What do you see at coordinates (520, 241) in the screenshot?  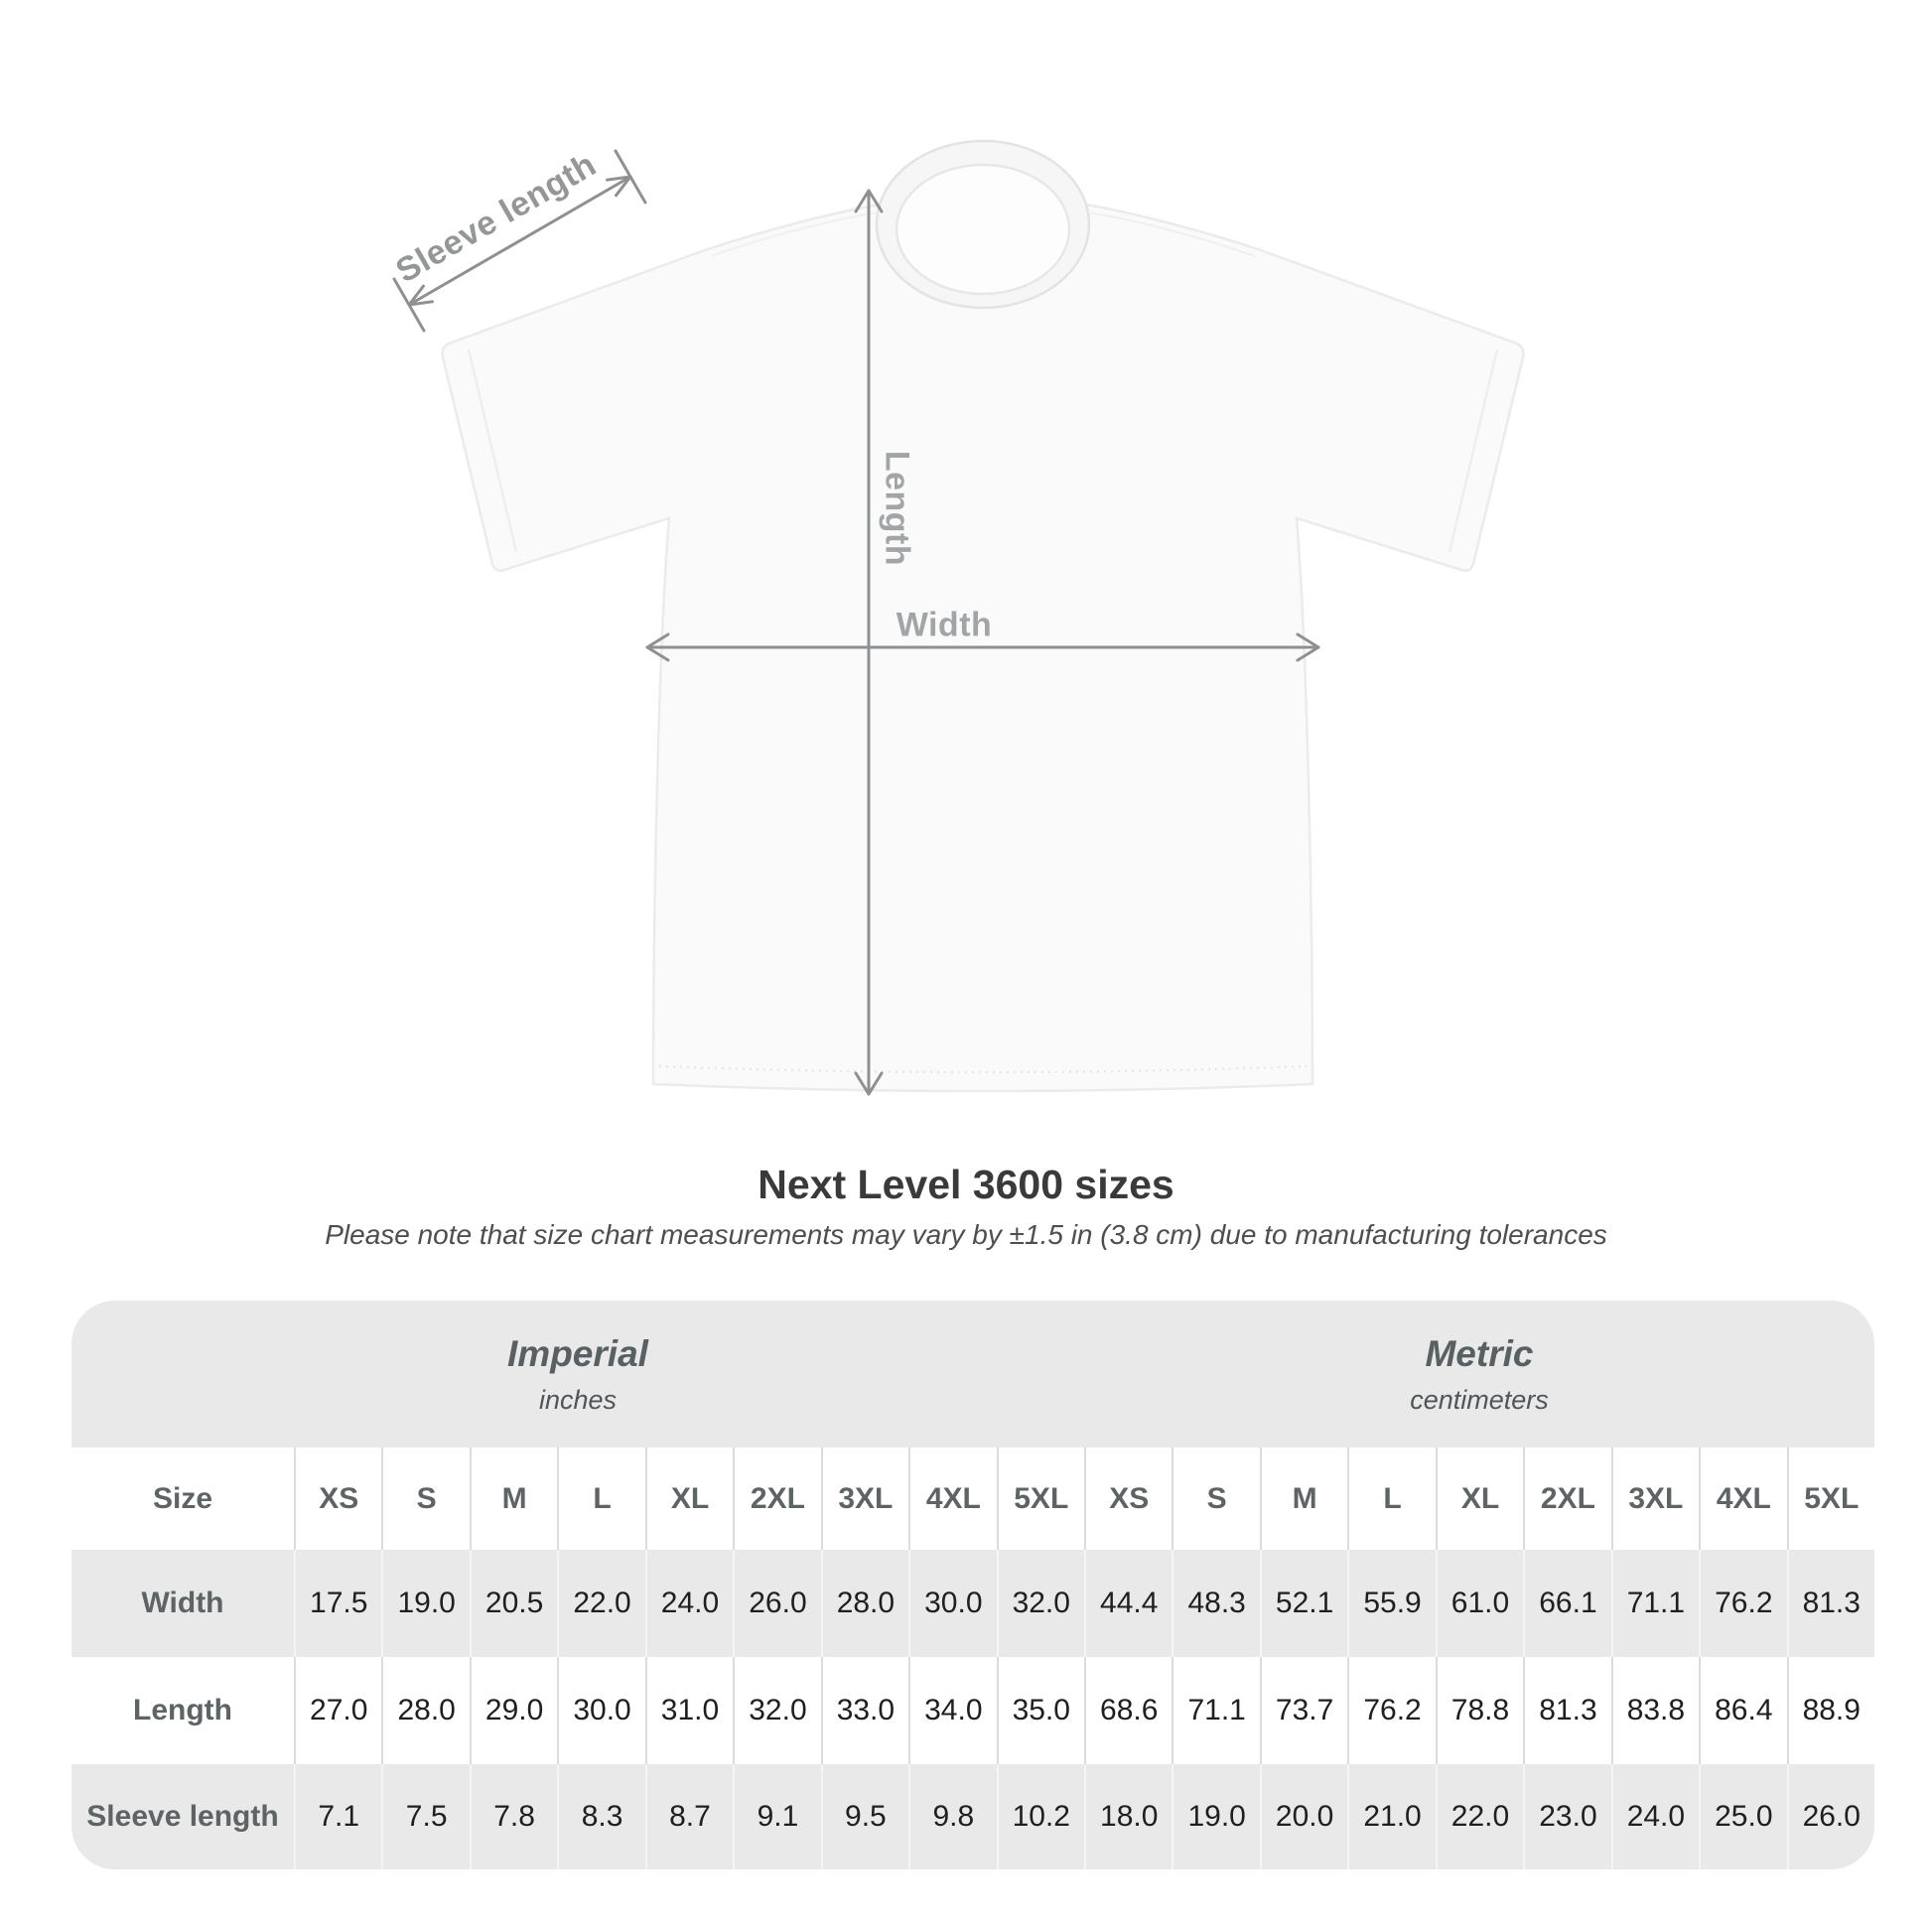 I see `sleeve-length-arrow` at bounding box center [520, 241].